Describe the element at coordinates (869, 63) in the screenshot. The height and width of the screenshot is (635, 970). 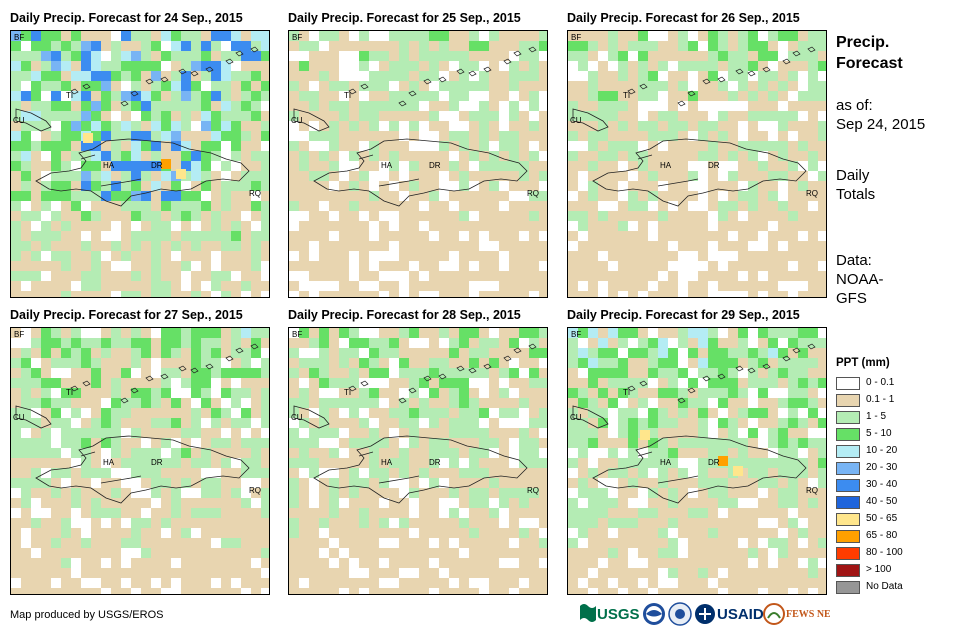
I see `side-title-line: Forecast` at that location.